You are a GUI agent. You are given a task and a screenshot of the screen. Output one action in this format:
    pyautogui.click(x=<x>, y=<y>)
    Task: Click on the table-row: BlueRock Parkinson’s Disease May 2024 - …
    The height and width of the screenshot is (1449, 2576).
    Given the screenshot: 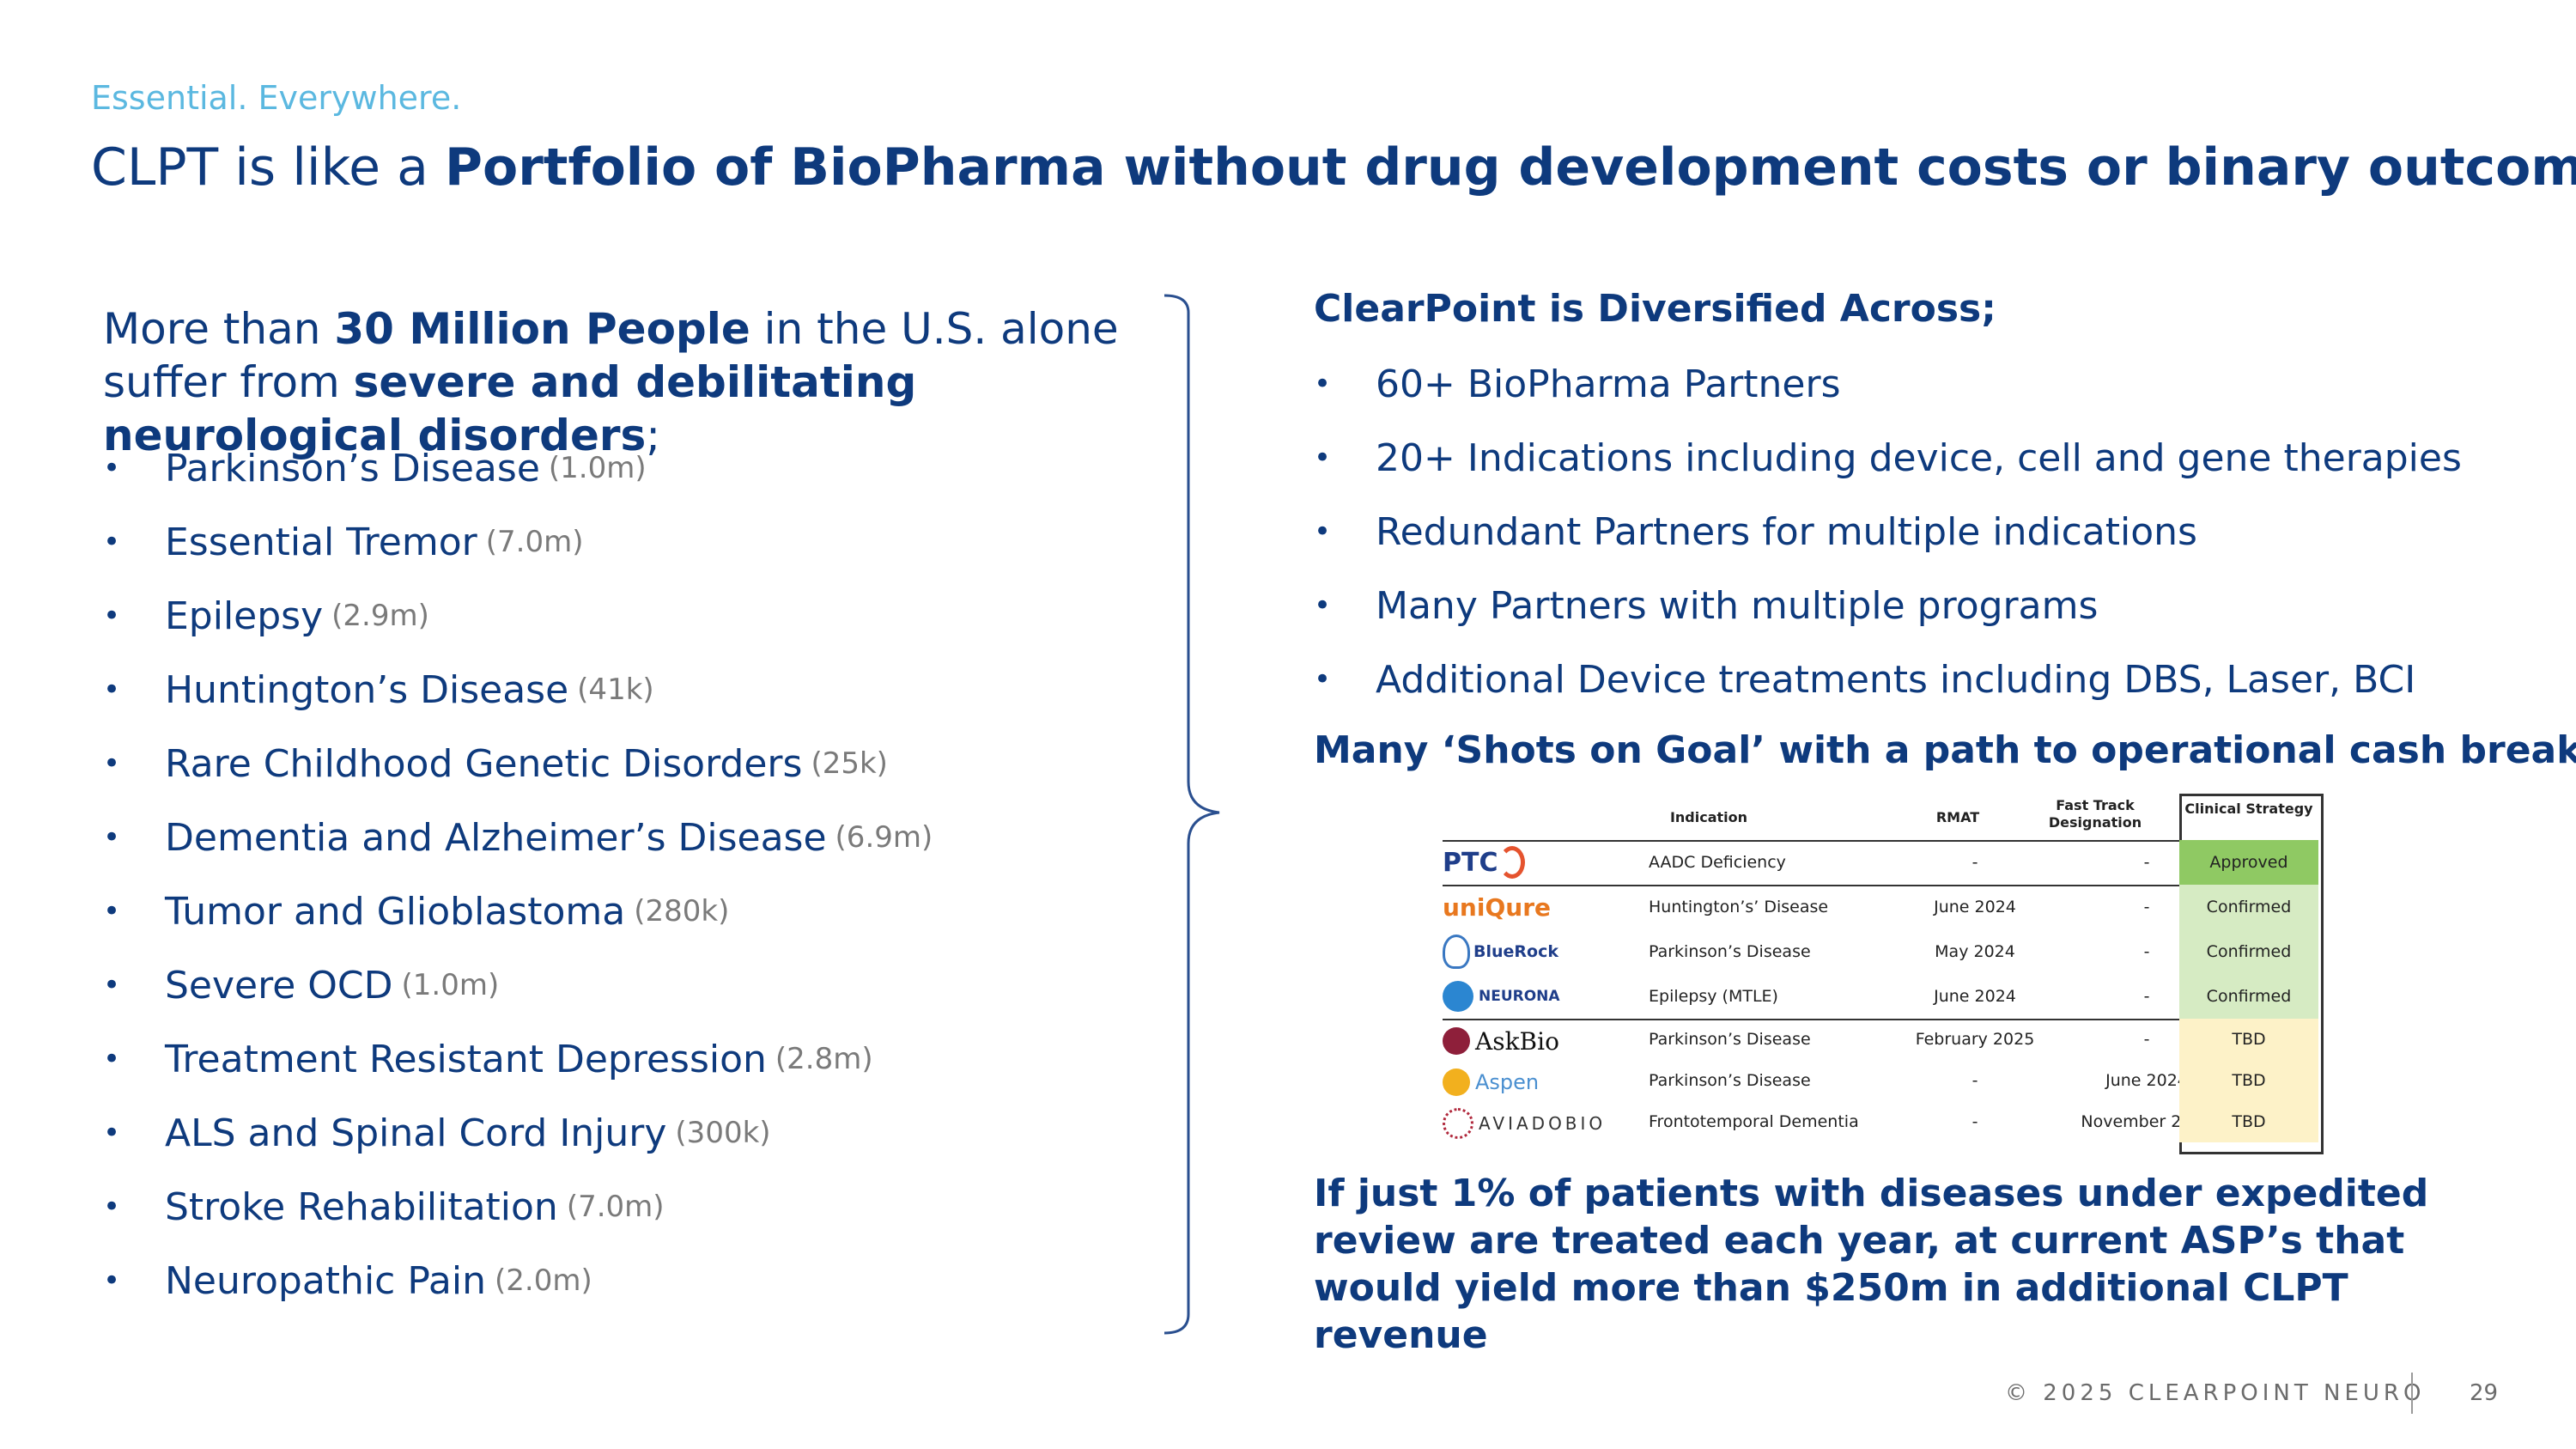 What is the action you would take?
    pyautogui.click(x=1880, y=951)
    